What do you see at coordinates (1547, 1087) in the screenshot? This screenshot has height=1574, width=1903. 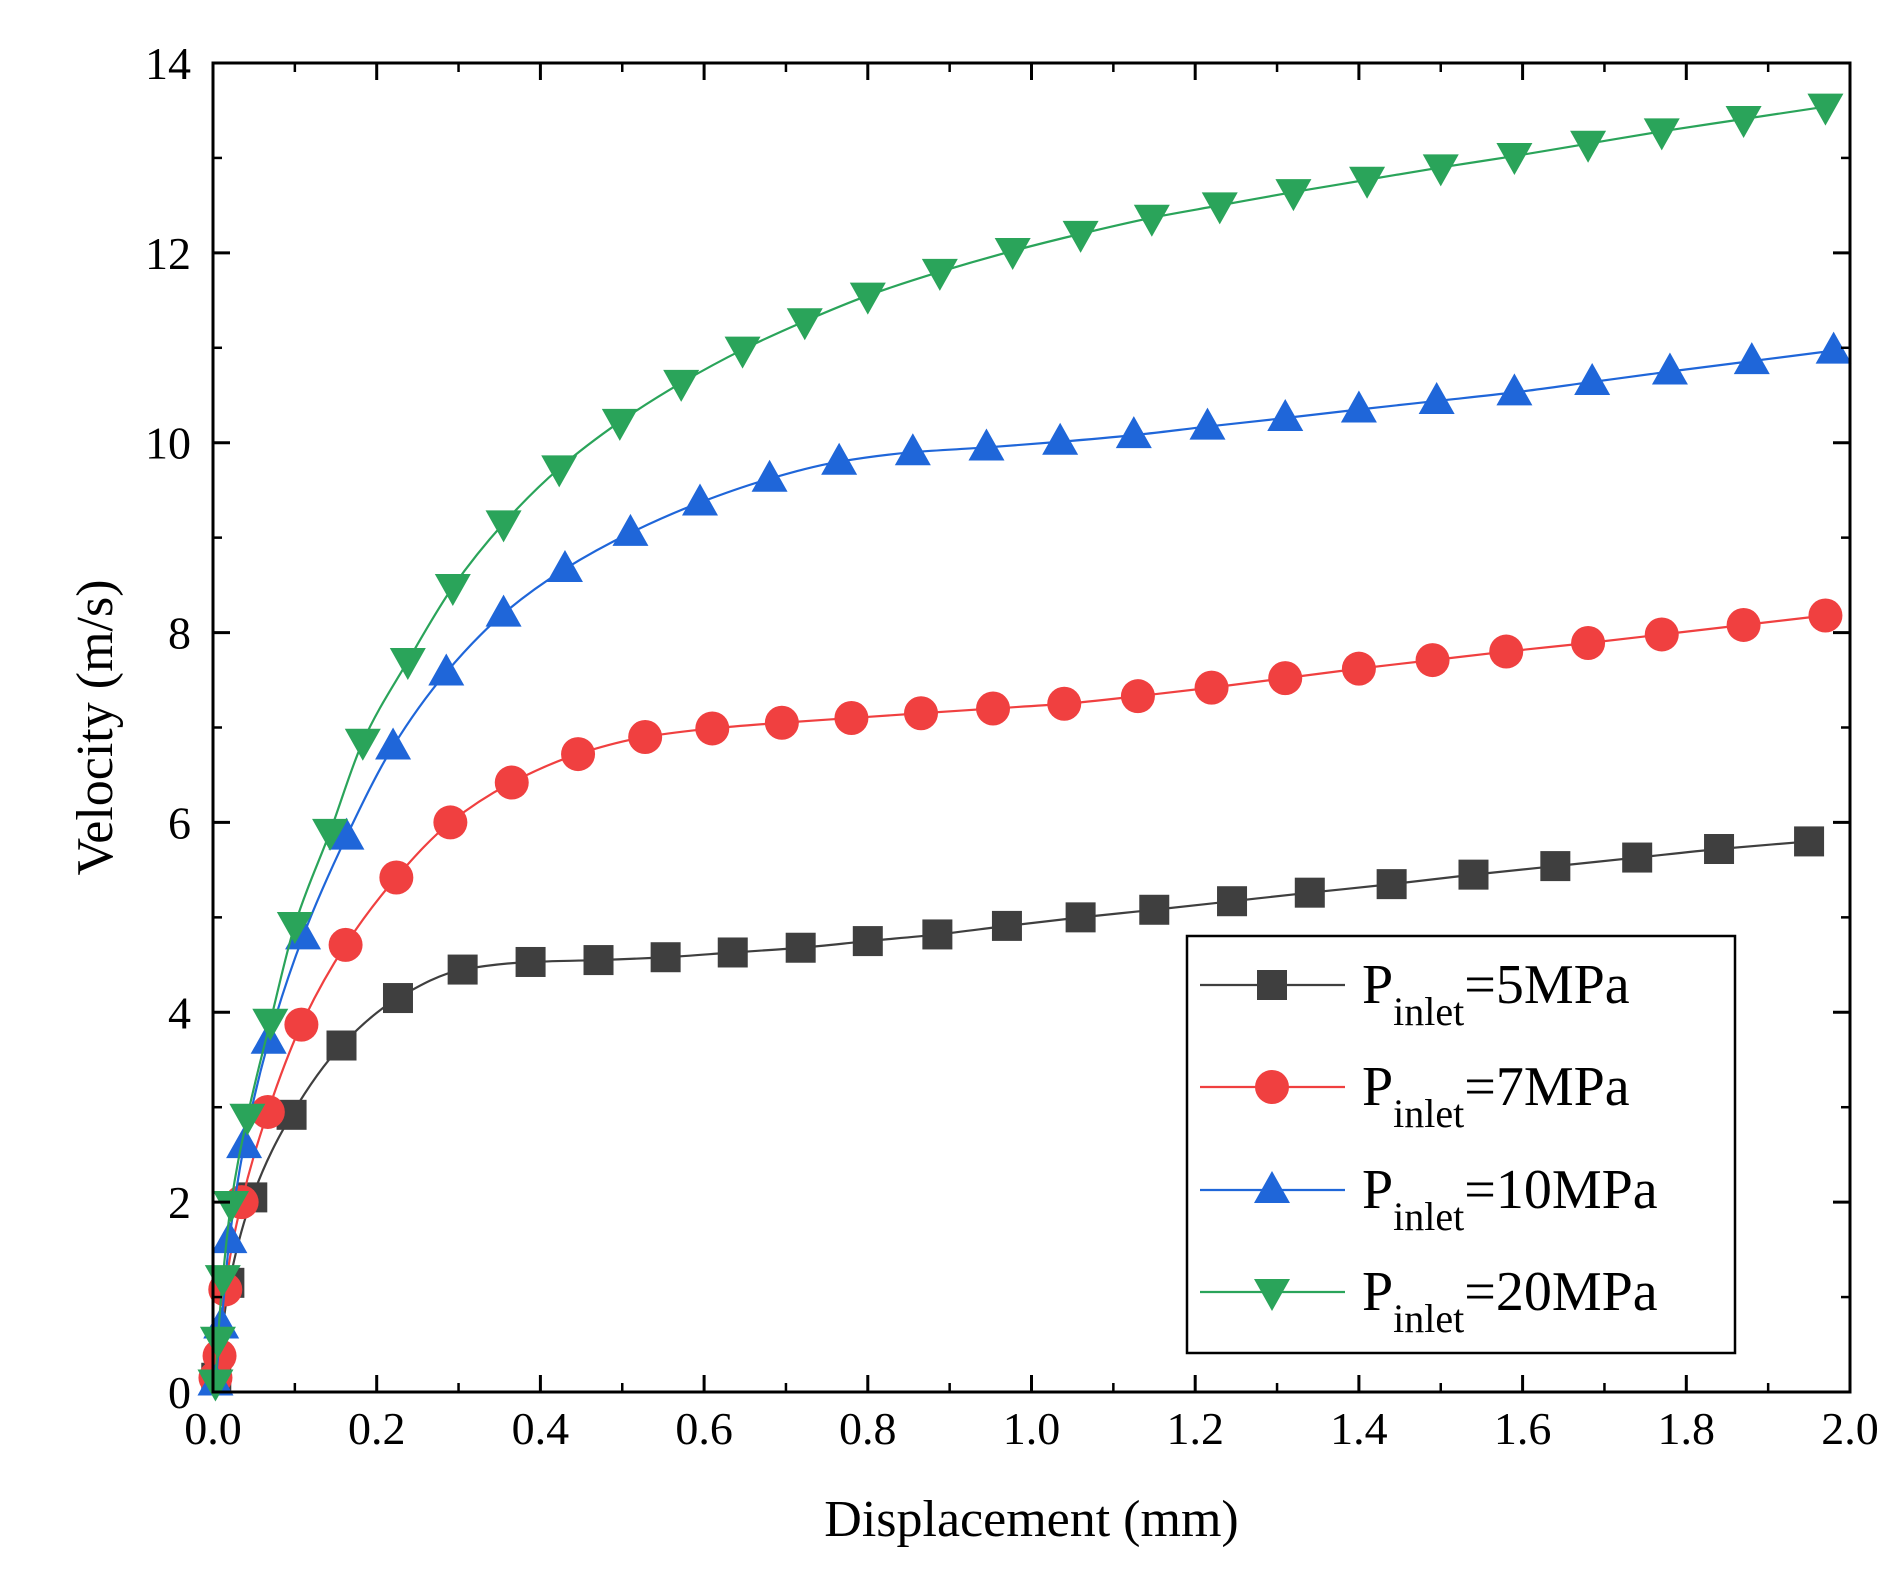 I see `legend-label-rest: =7MPa` at bounding box center [1547, 1087].